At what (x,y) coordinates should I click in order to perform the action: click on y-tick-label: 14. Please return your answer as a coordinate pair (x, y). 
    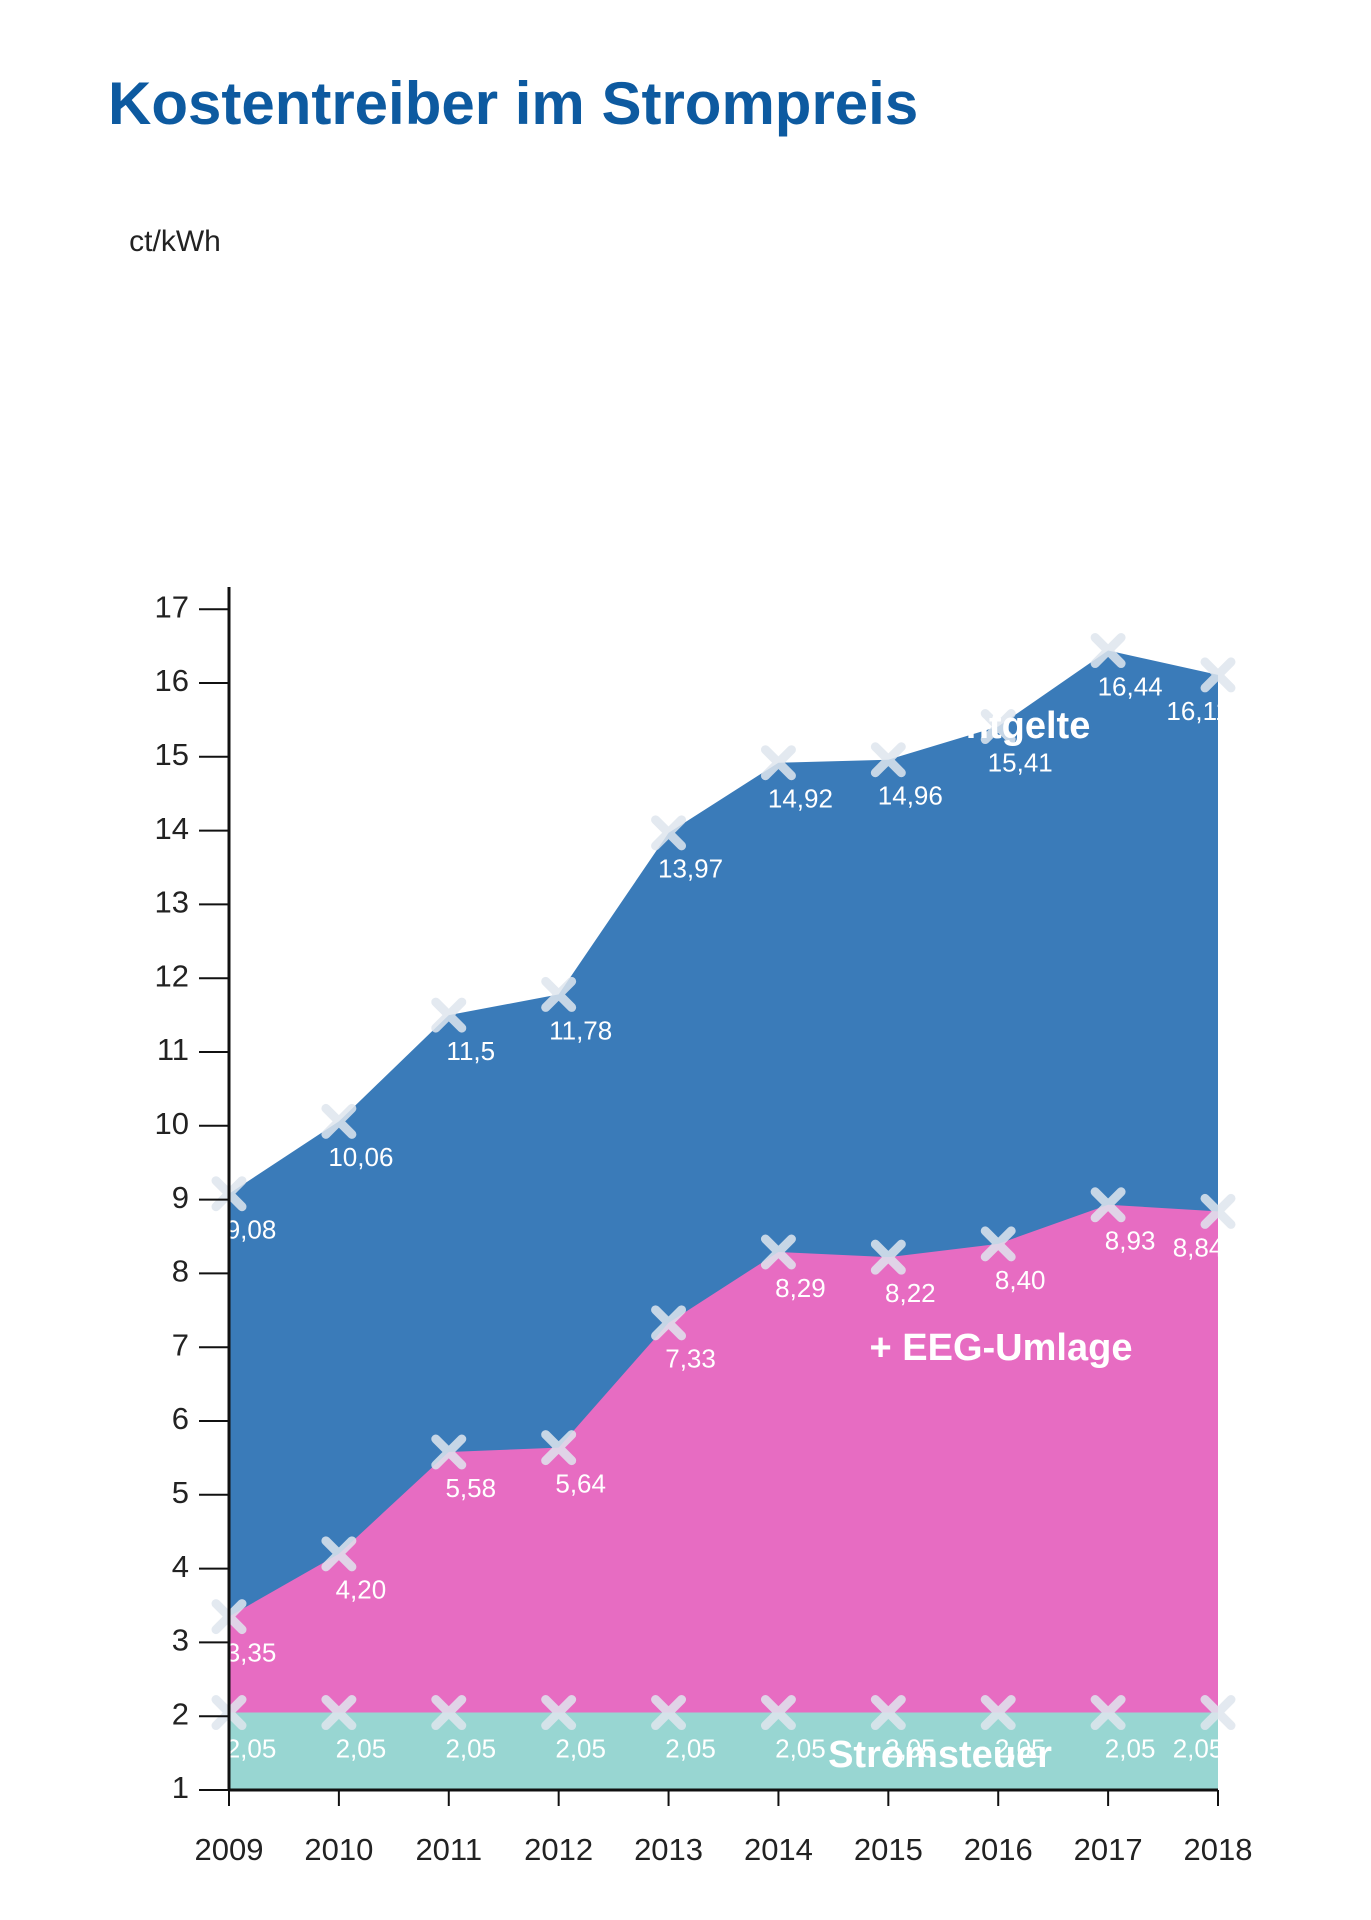
    Looking at the image, I should click on (172, 828).